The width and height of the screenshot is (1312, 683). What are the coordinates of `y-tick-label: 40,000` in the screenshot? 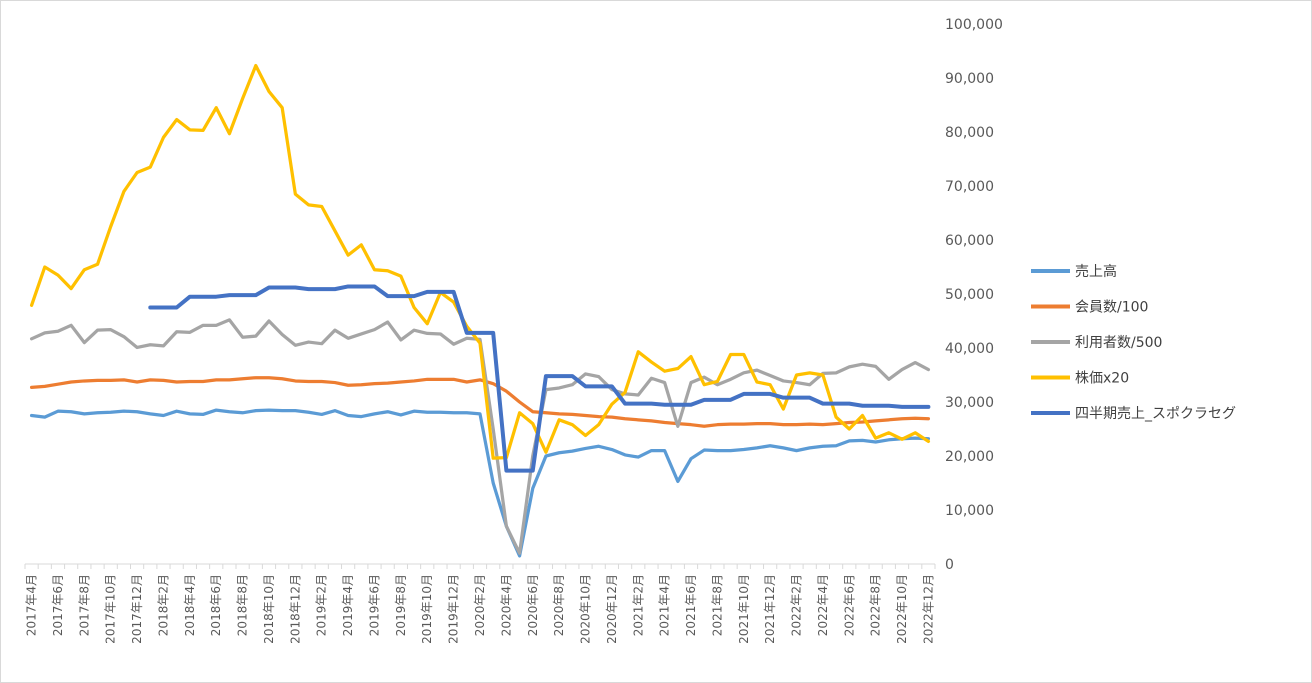 It's located at (969, 349).